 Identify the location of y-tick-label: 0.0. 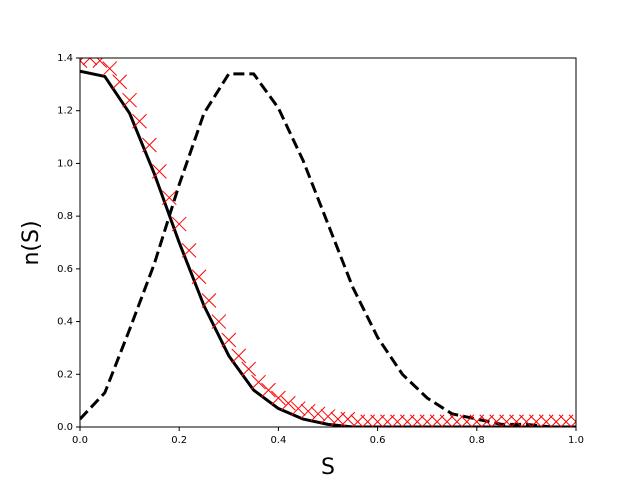
(65, 427).